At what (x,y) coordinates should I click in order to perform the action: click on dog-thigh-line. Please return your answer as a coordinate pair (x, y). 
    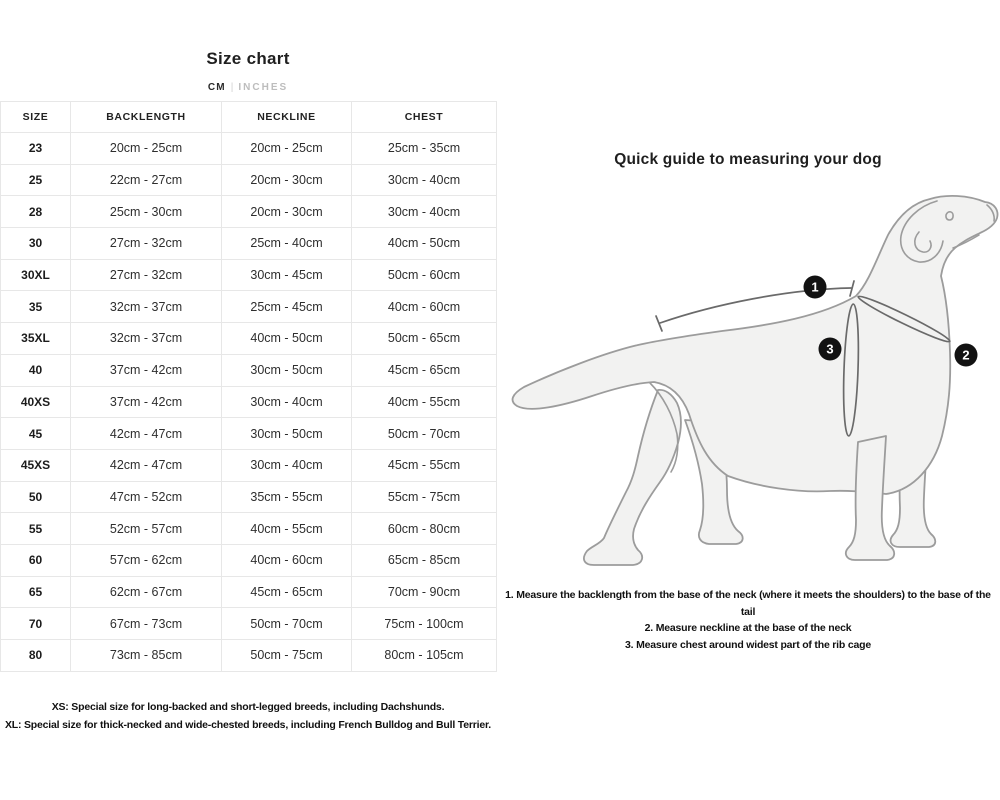
    Looking at the image, I should click on (664, 427).